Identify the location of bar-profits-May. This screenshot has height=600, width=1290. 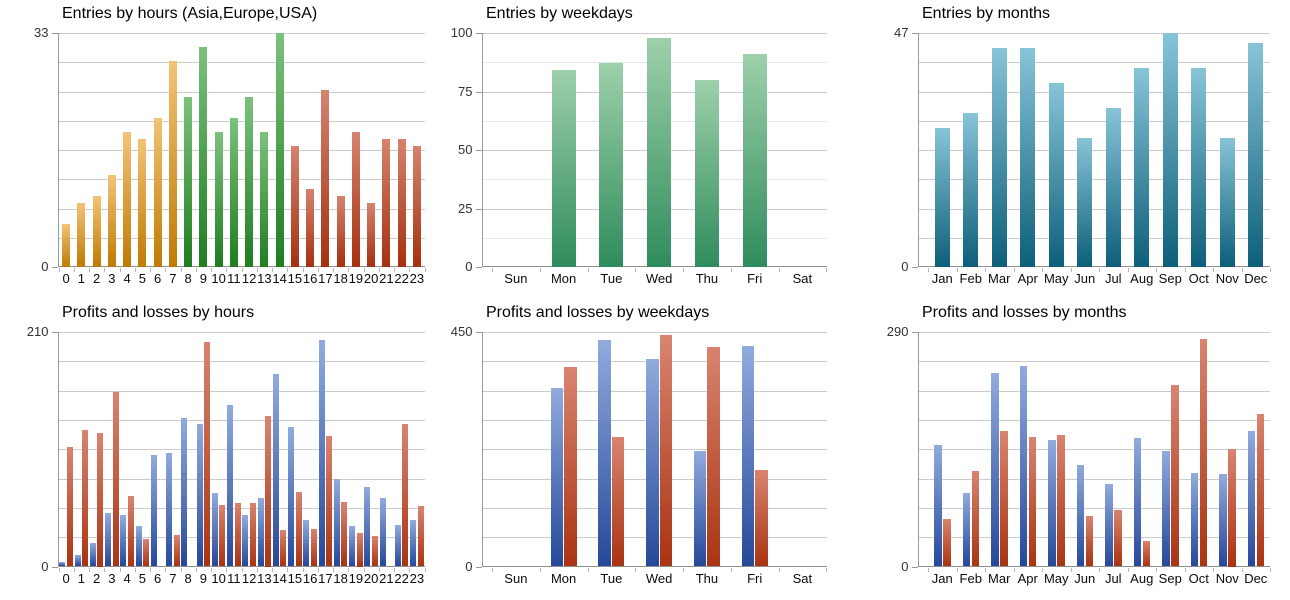
(1052, 503).